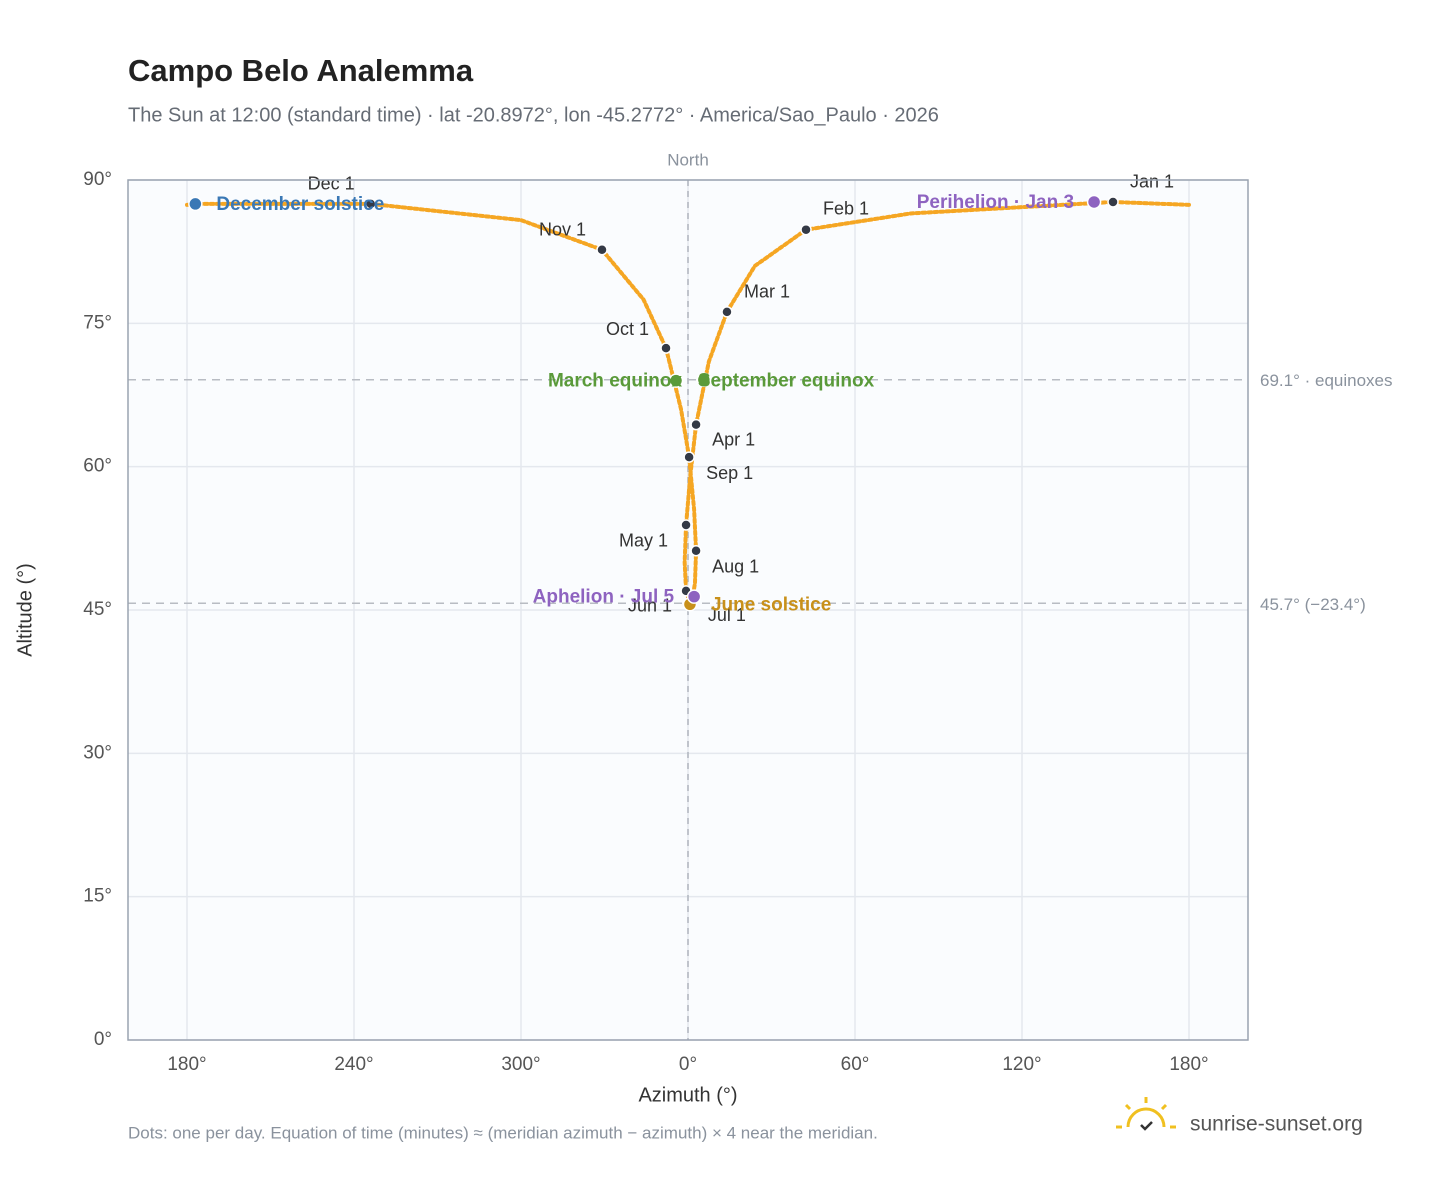  Describe the element at coordinates (1326, 380) in the screenshot. I see `reference-label: 69.1° · equinoxes` at that location.